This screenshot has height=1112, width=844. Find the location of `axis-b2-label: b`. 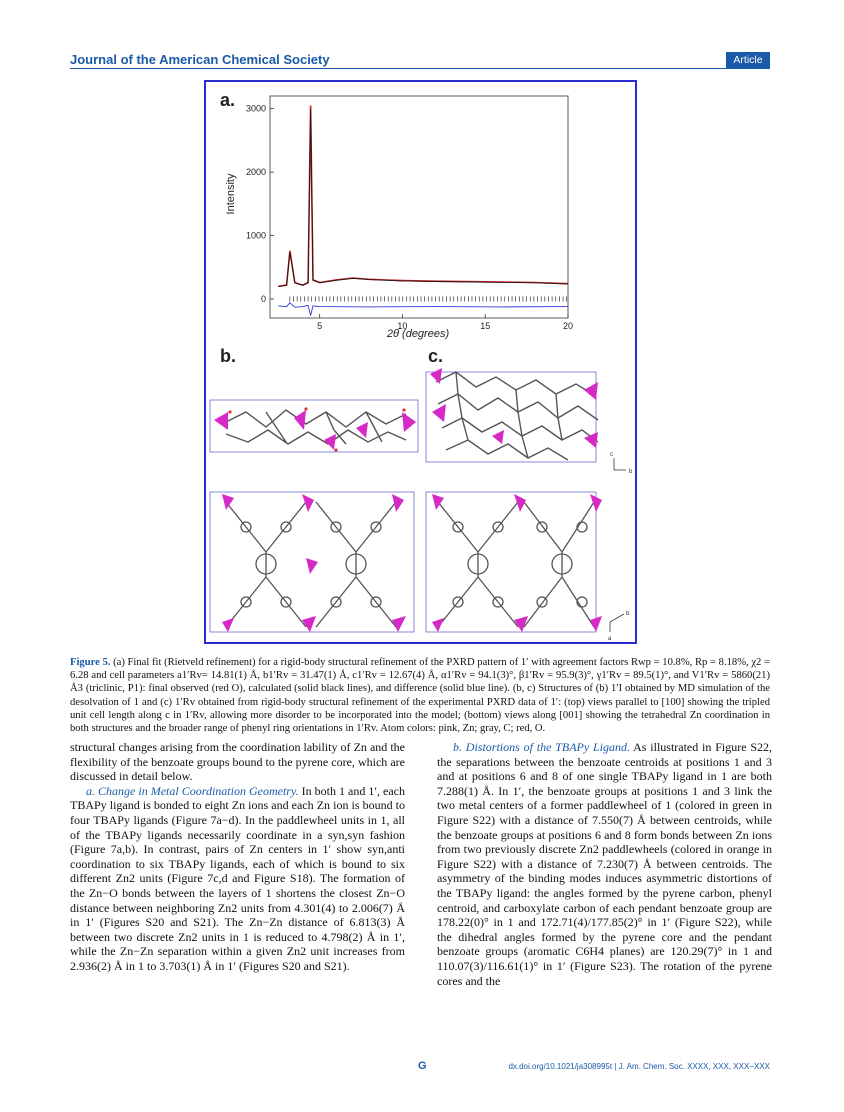

axis-b2-label: b is located at coordinates (628, 614).